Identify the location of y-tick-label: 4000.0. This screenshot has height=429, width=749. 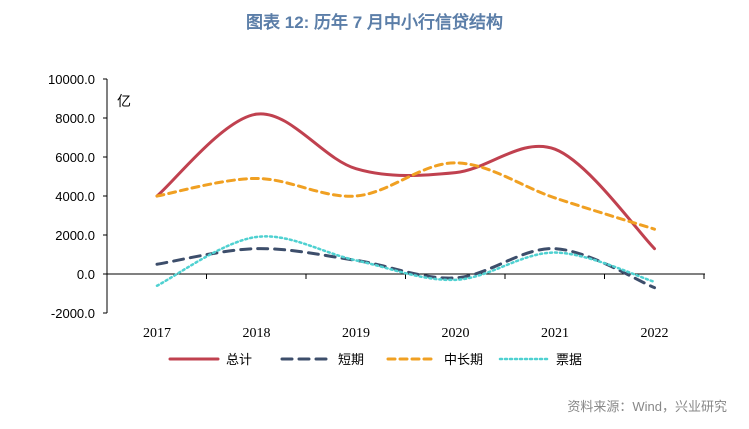
(75, 196).